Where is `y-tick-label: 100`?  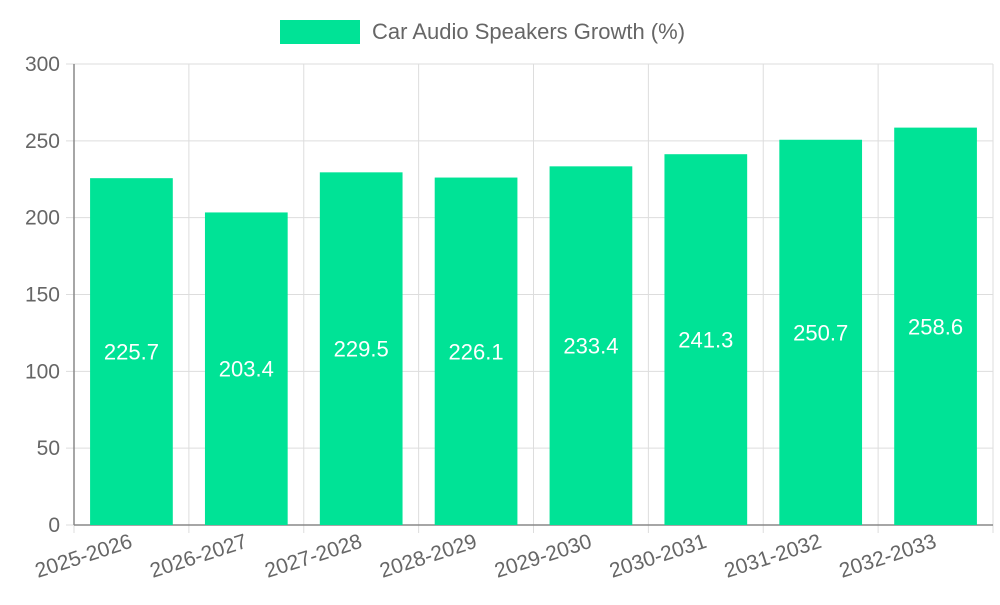 y-tick-label: 100 is located at coordinates (42, 371).